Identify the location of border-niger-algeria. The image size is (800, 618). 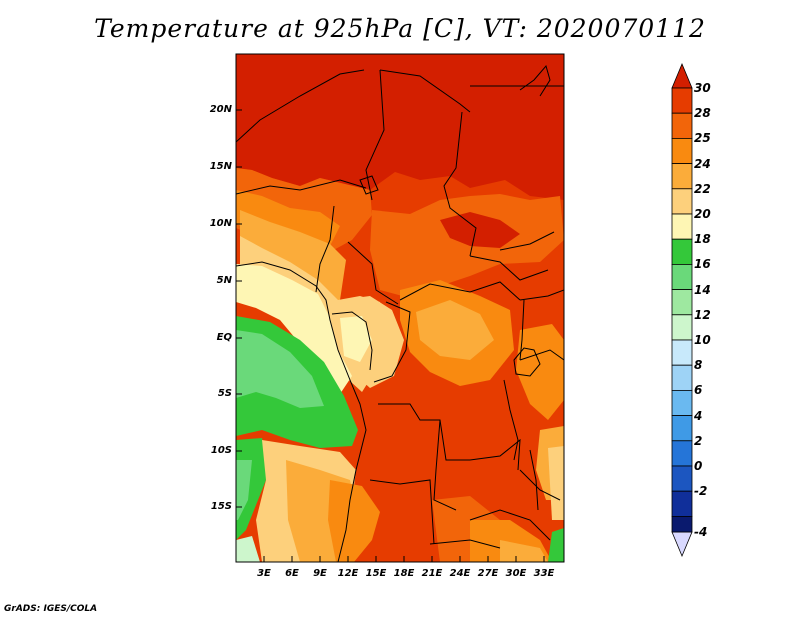
(300, 106).